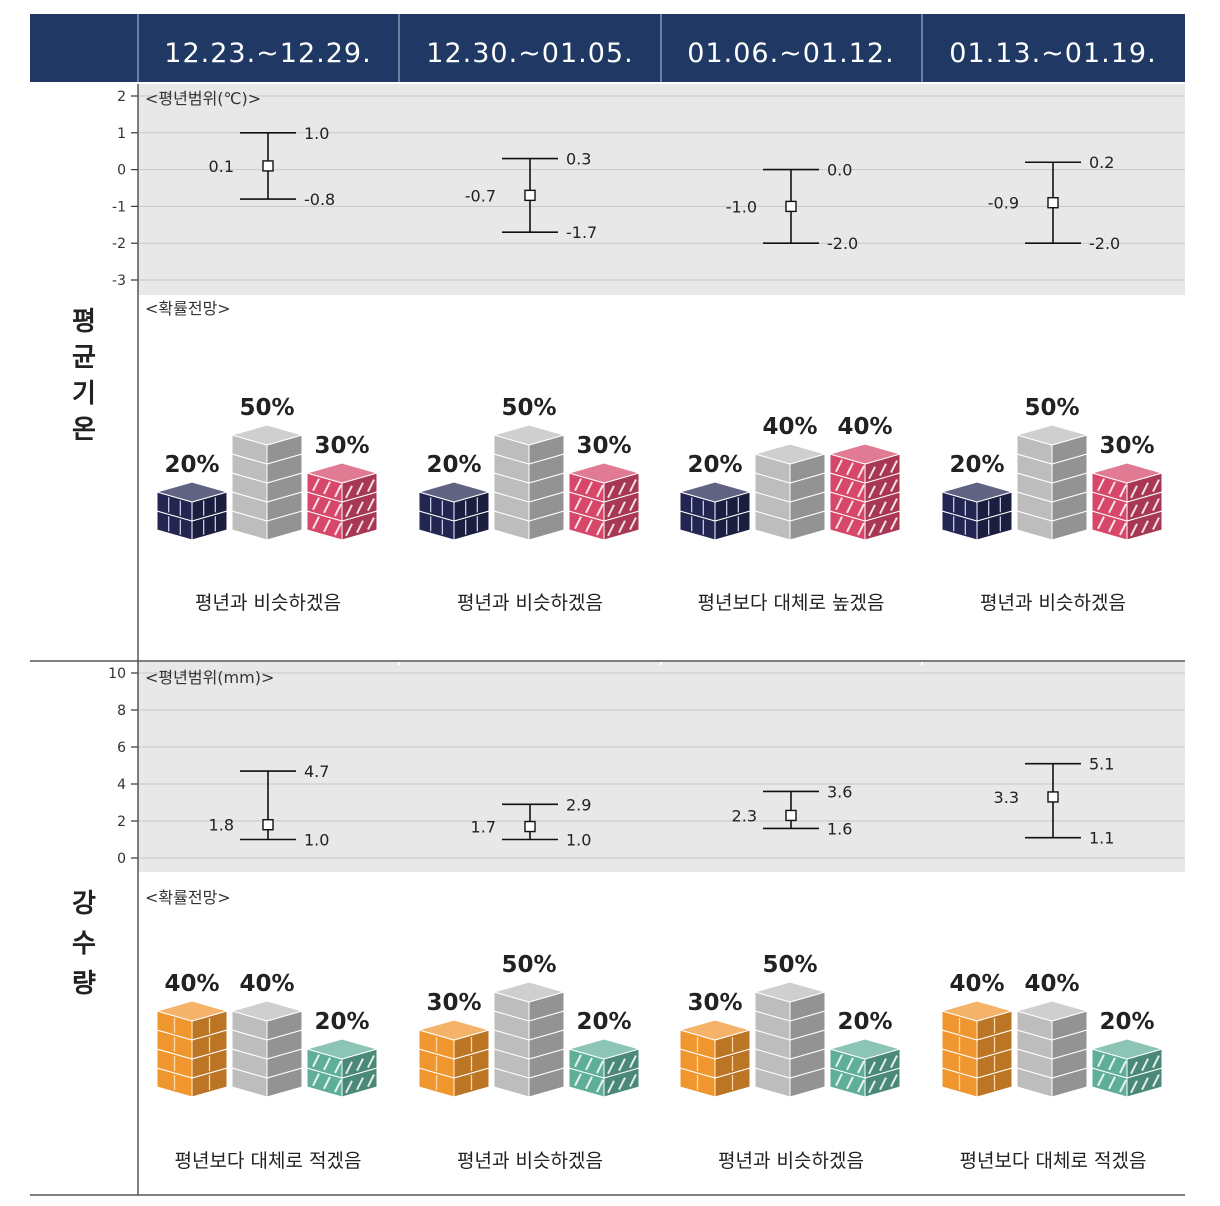 The image size is (1220, 1206). Describe the element at coordinates (483, 827) in the screenshot. I see `precip-center-label: 1.7` at that location.